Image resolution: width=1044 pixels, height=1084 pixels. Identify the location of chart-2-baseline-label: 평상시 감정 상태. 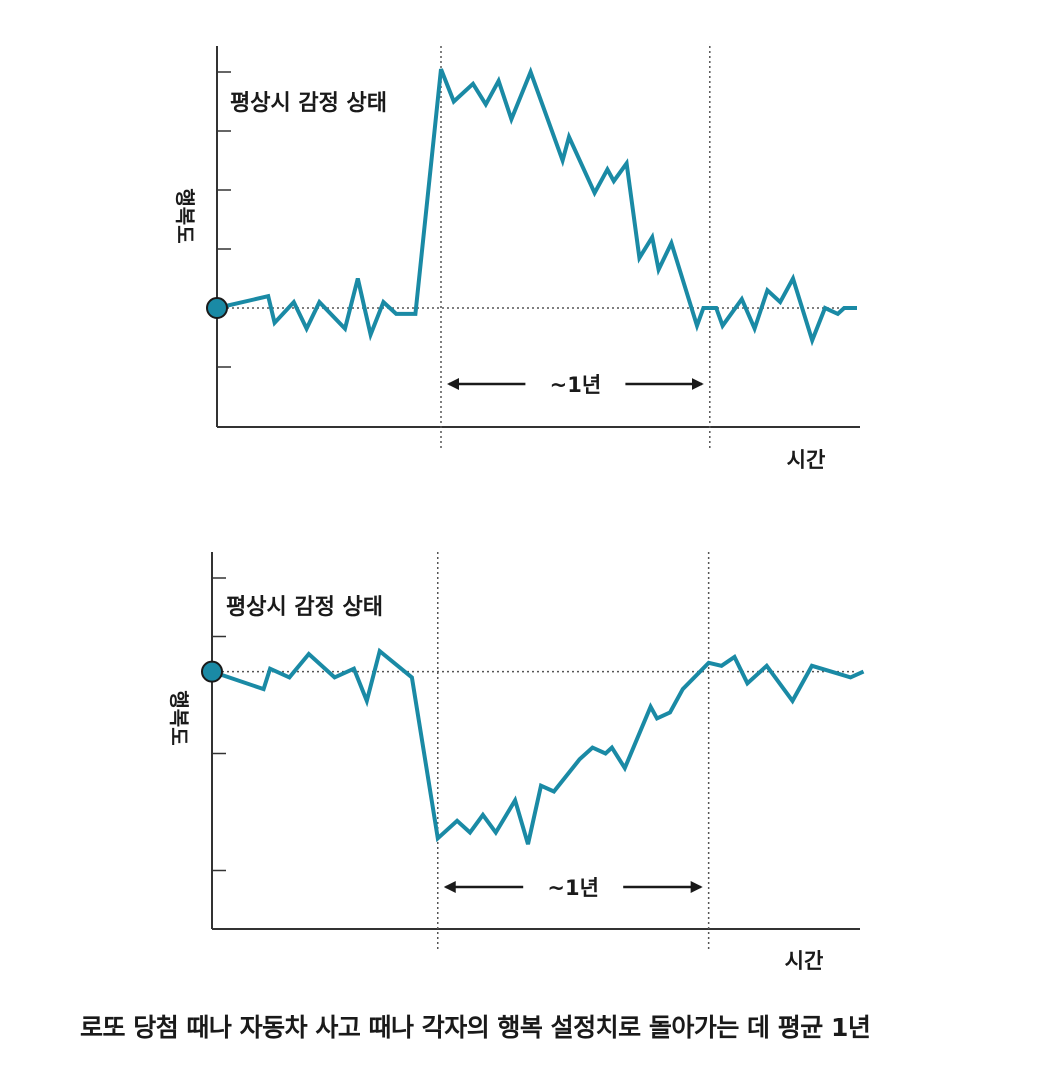
(304, 607).